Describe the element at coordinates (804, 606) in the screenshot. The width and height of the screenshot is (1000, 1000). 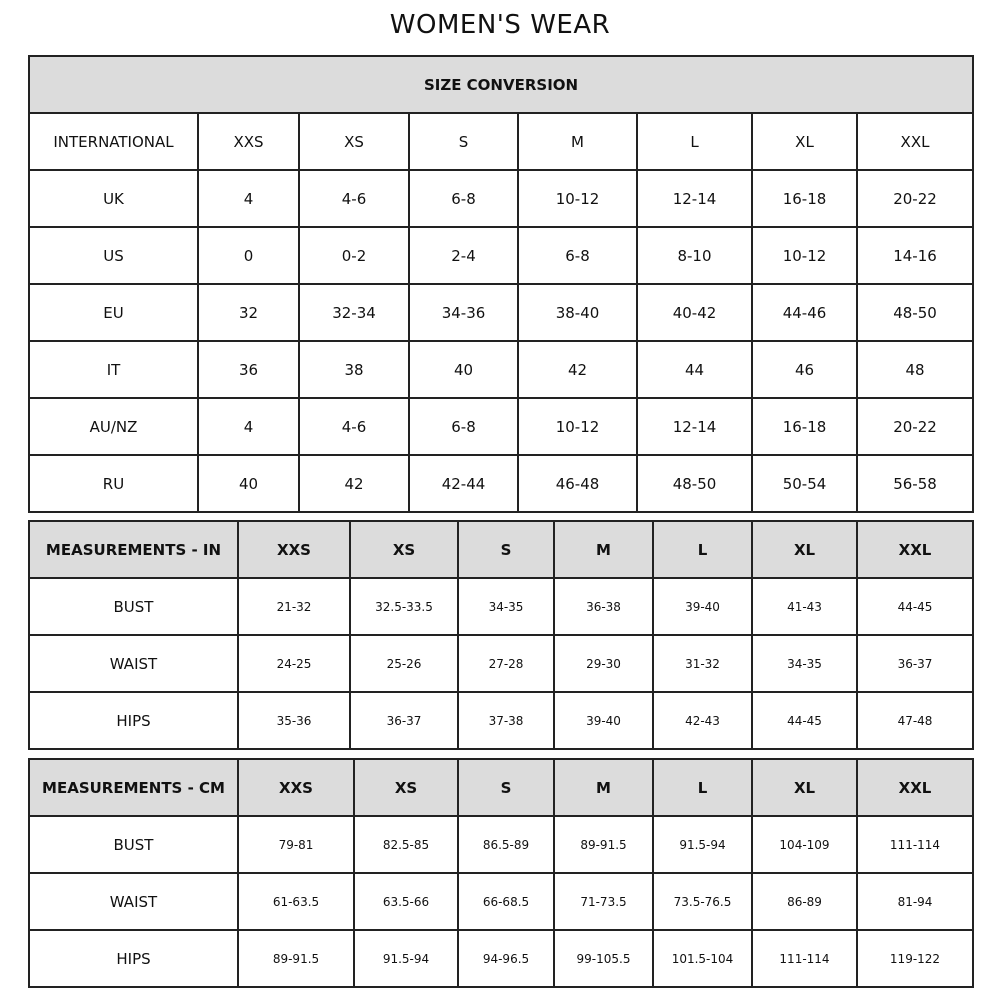
I see `table-cell: 41-43` at that location.